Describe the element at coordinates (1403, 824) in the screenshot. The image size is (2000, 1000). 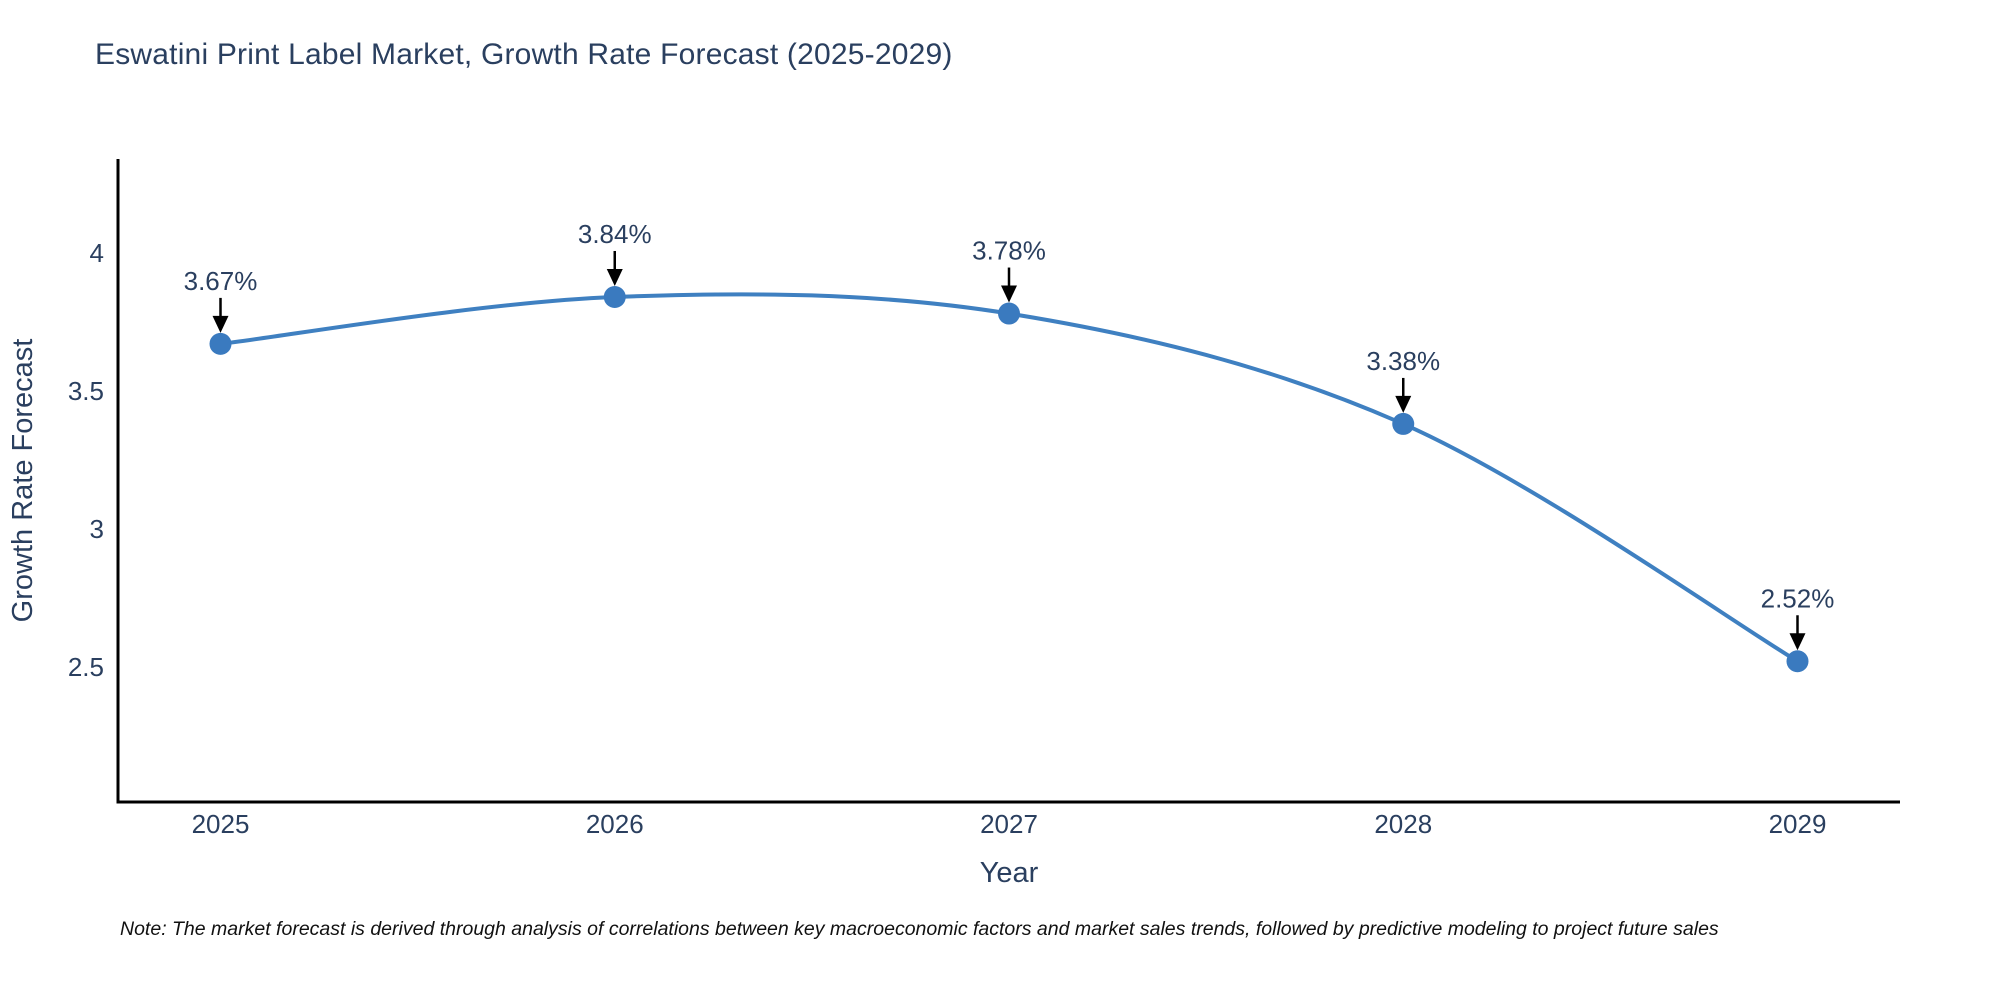
I see `x-tick-label: 2028` at that location.